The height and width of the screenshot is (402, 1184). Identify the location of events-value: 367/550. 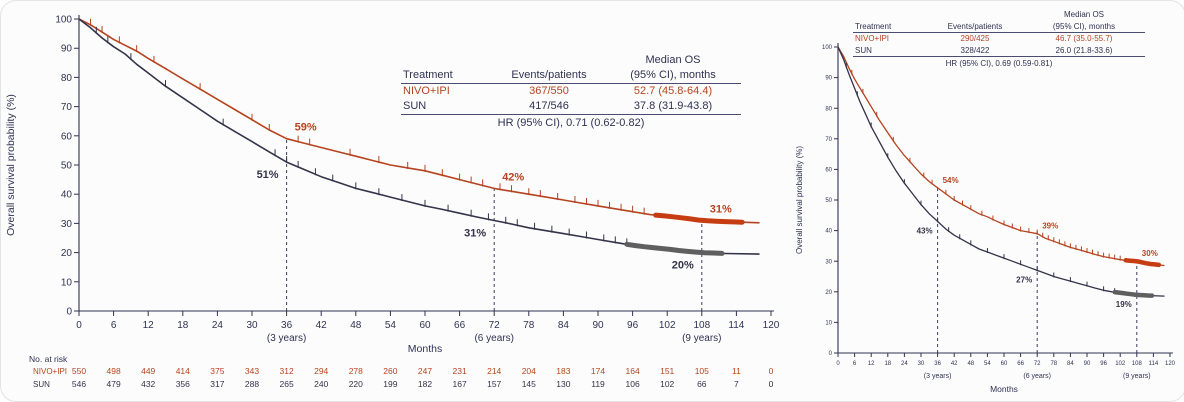
(549, 91).